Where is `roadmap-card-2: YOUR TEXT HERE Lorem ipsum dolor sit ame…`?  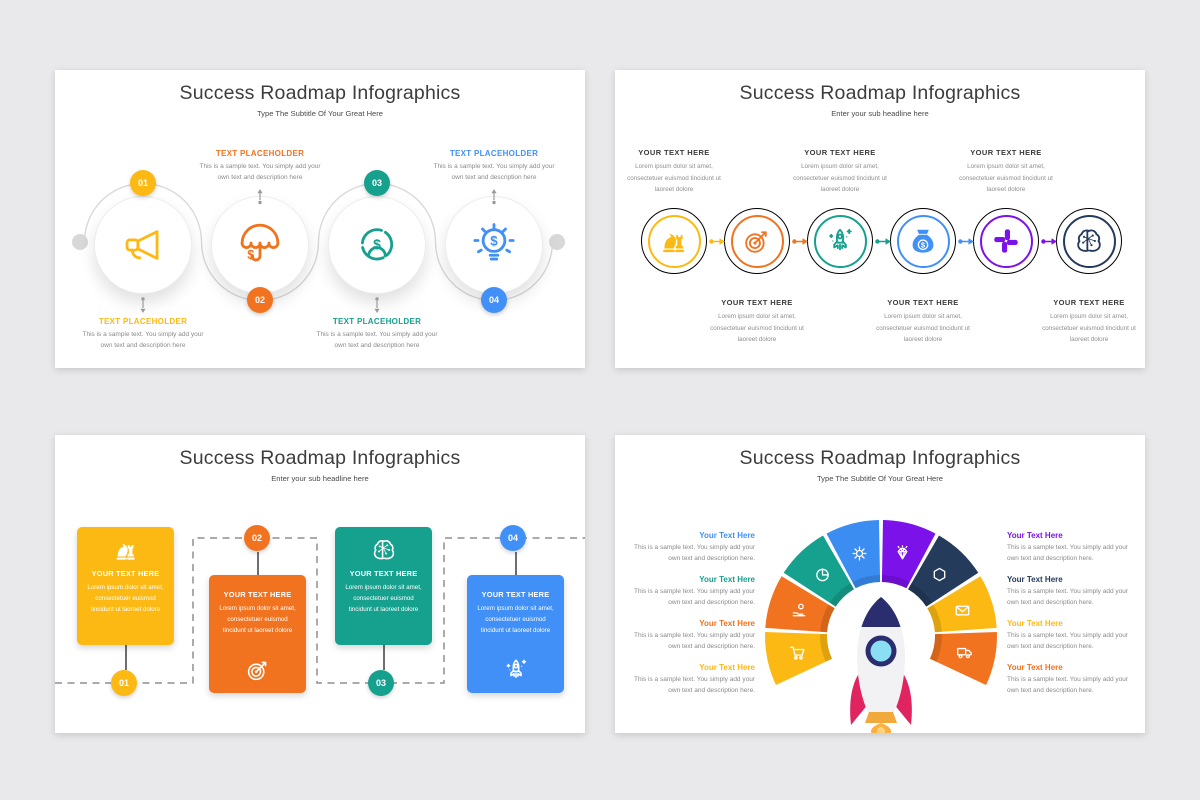 roadmap-card-2: YOUR TEXT HERE Lorem ipsum dolor sit ame… is located at coordinates (257, 634).